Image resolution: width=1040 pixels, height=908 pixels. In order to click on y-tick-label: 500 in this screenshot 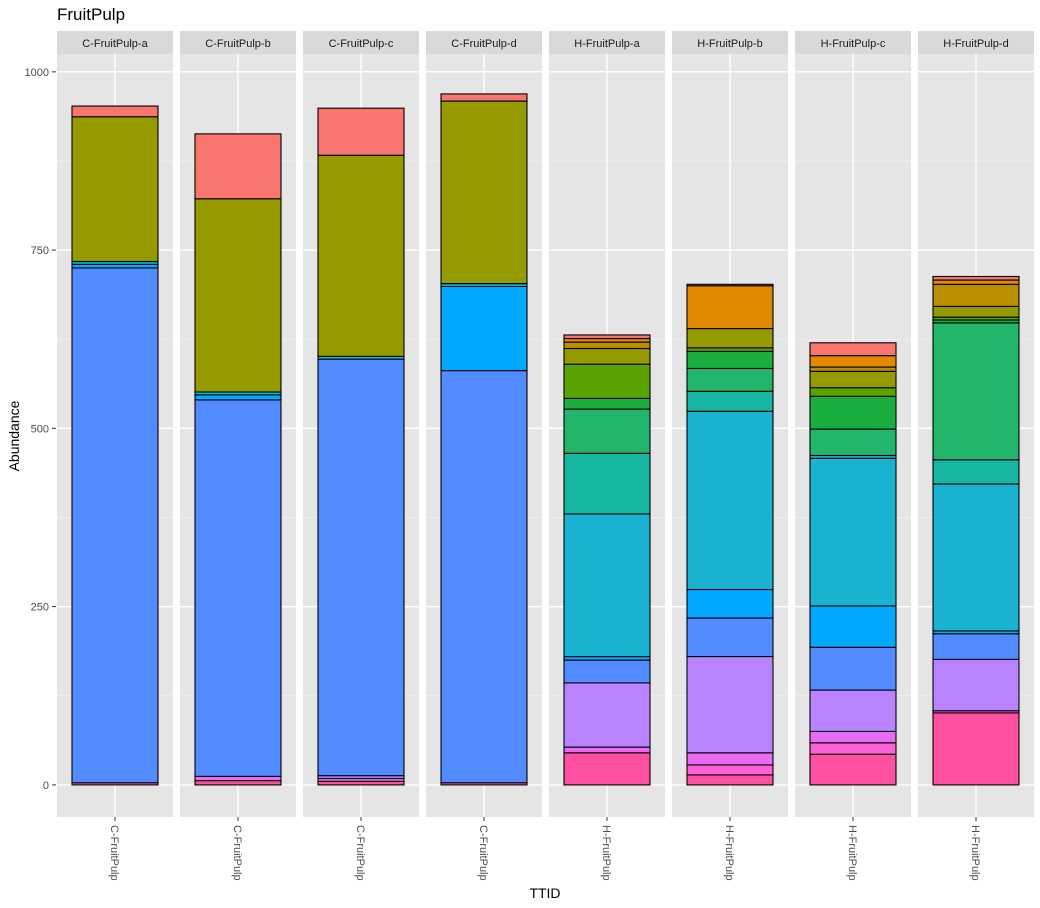, I will do `click(40, 429)`.